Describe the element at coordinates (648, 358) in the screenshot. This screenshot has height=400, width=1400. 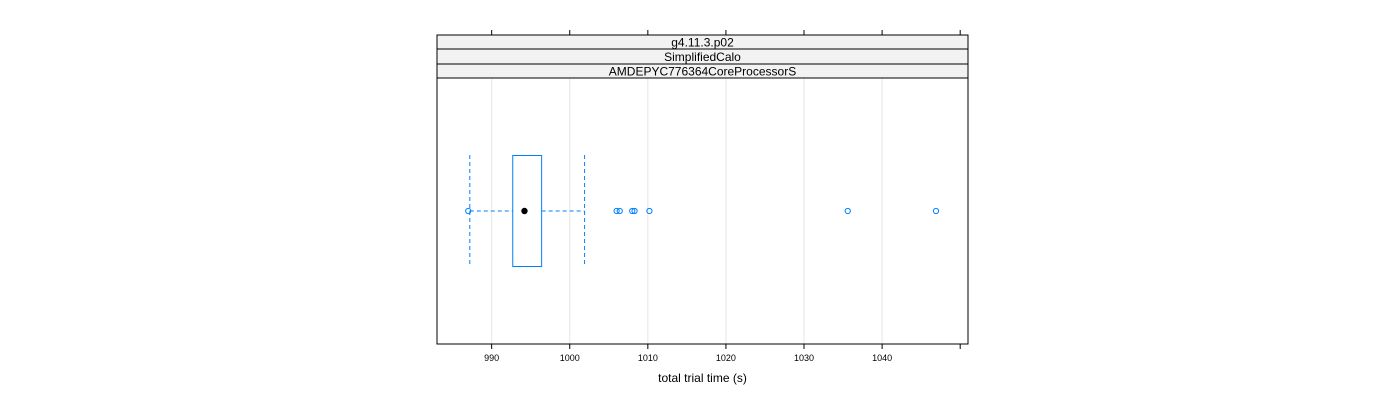
I see `x-tick-label-2: 1010` at that location.